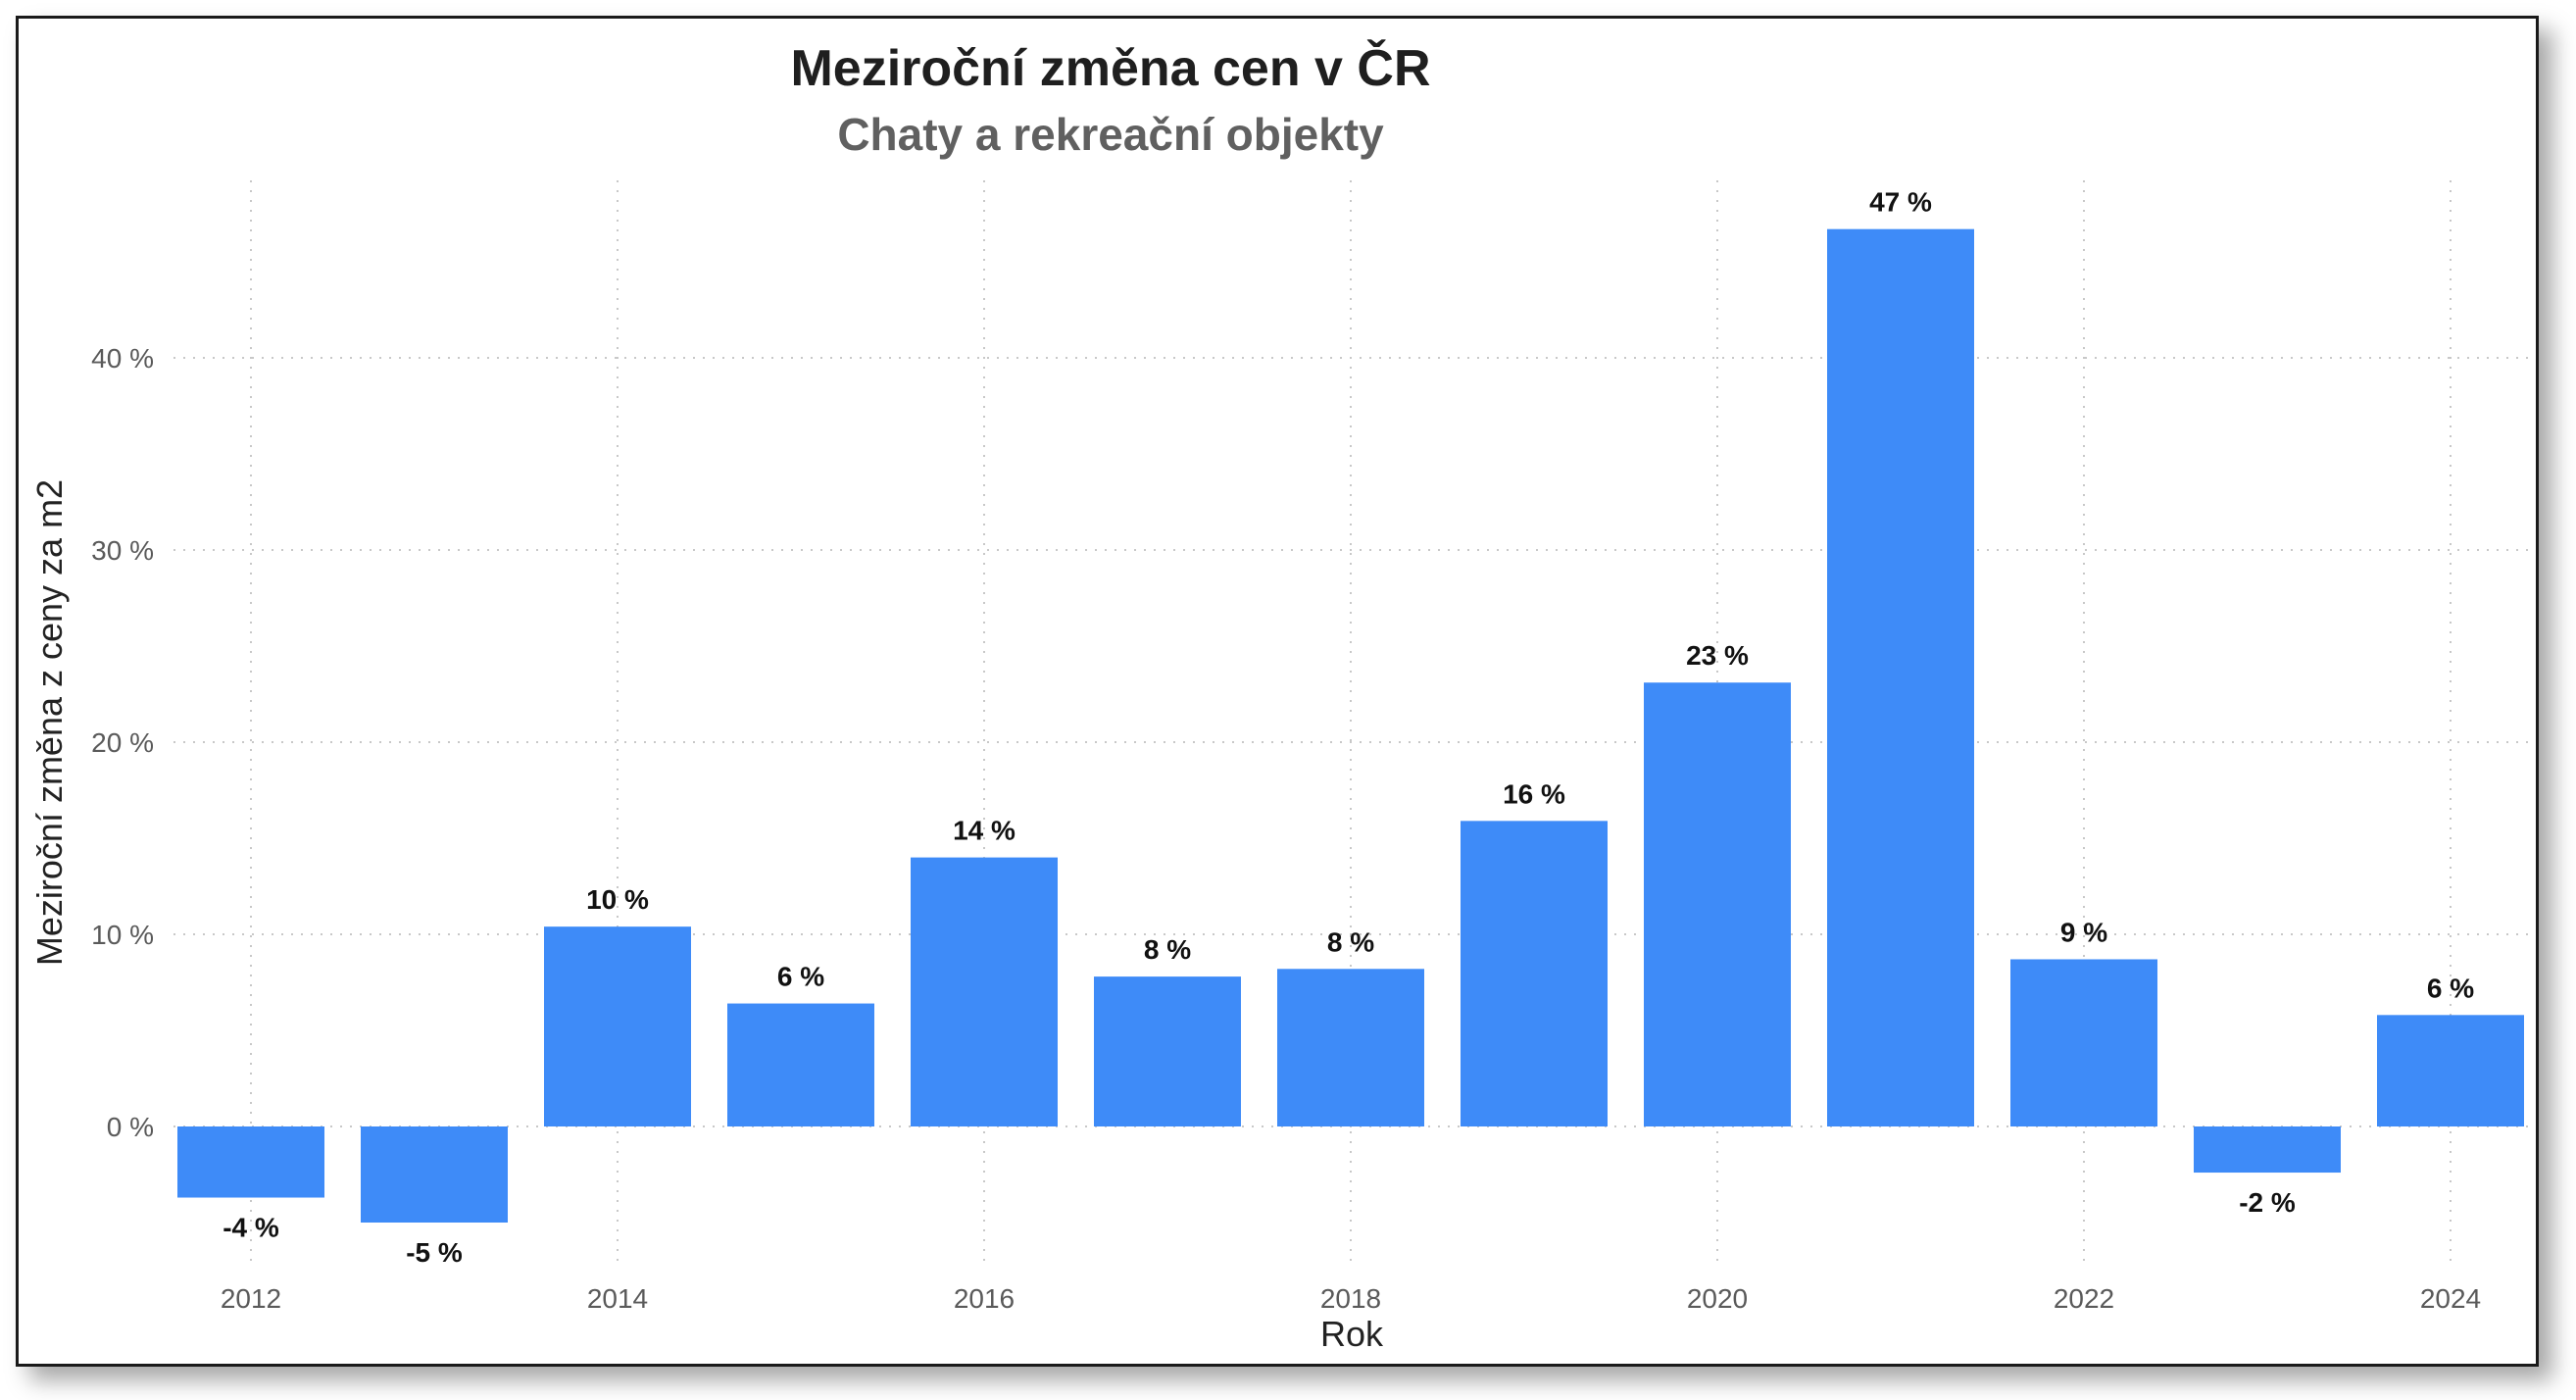  Describe the element at coordinates (2450, 1298) in the screenshot. I see `x-tick-label: 2024` at that location.